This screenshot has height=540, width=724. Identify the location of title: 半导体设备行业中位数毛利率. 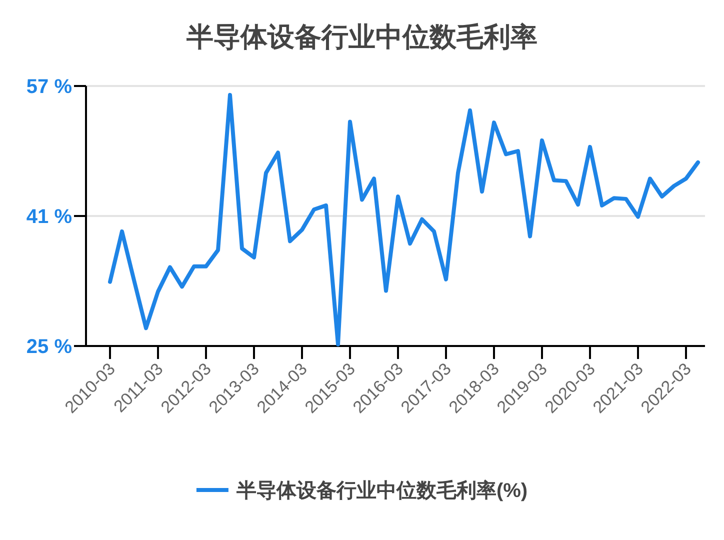
(362, 37).